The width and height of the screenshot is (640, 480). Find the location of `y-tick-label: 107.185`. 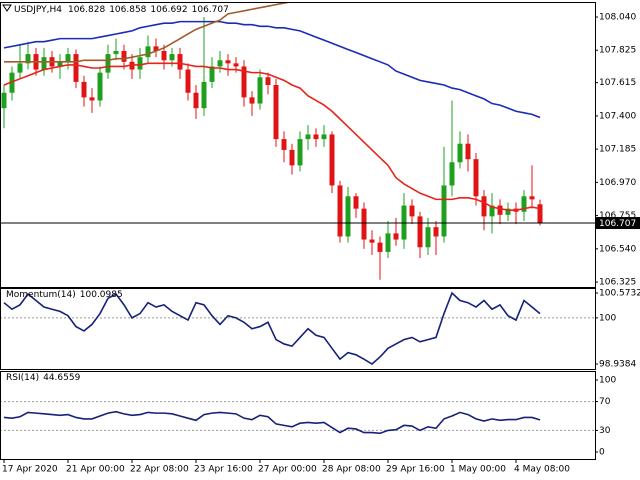

y-tick-label: 107.185 is located at coordinates (617, 150).